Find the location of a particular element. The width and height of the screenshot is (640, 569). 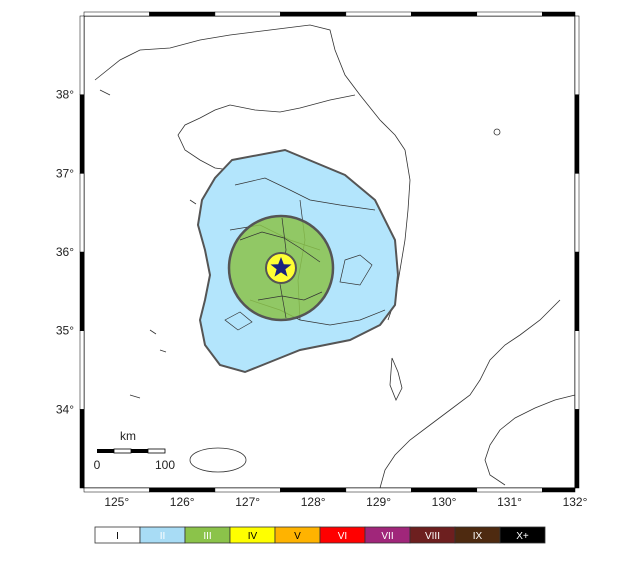

kyushu-coast is located at coordinates (530, 440).